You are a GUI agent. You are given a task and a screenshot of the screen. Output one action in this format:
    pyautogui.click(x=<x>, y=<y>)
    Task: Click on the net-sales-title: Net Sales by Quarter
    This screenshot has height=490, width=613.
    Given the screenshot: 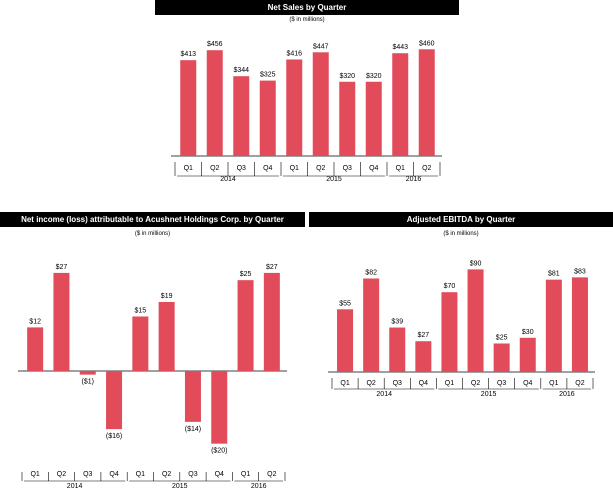 What is the action you would take?
    pyautogui.click(x=307, y=7)
    